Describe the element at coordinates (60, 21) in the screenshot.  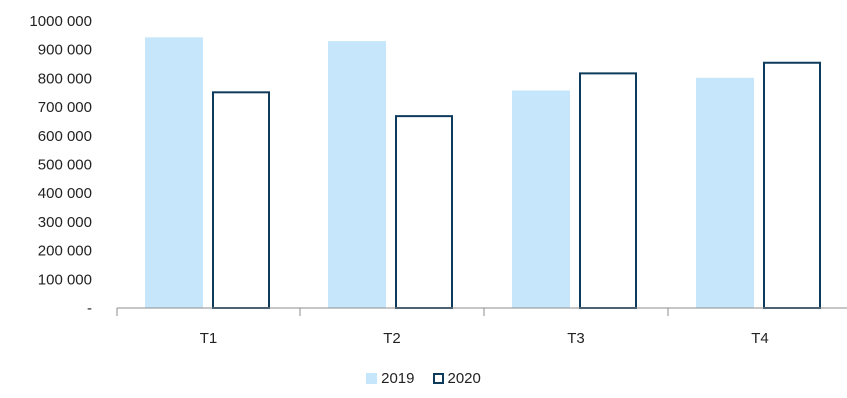
I see `y-tick-label: 1000 000` at that location.